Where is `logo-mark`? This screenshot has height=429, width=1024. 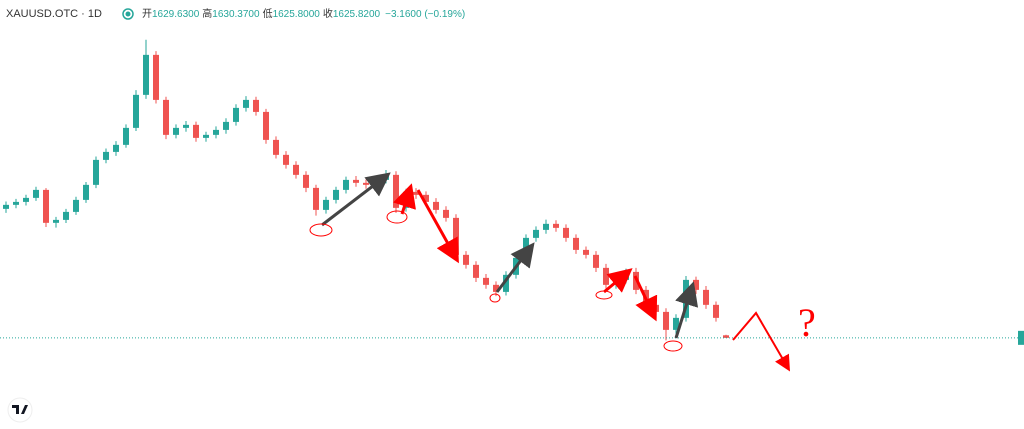
logo-mark is located at coordinates (20, 409).